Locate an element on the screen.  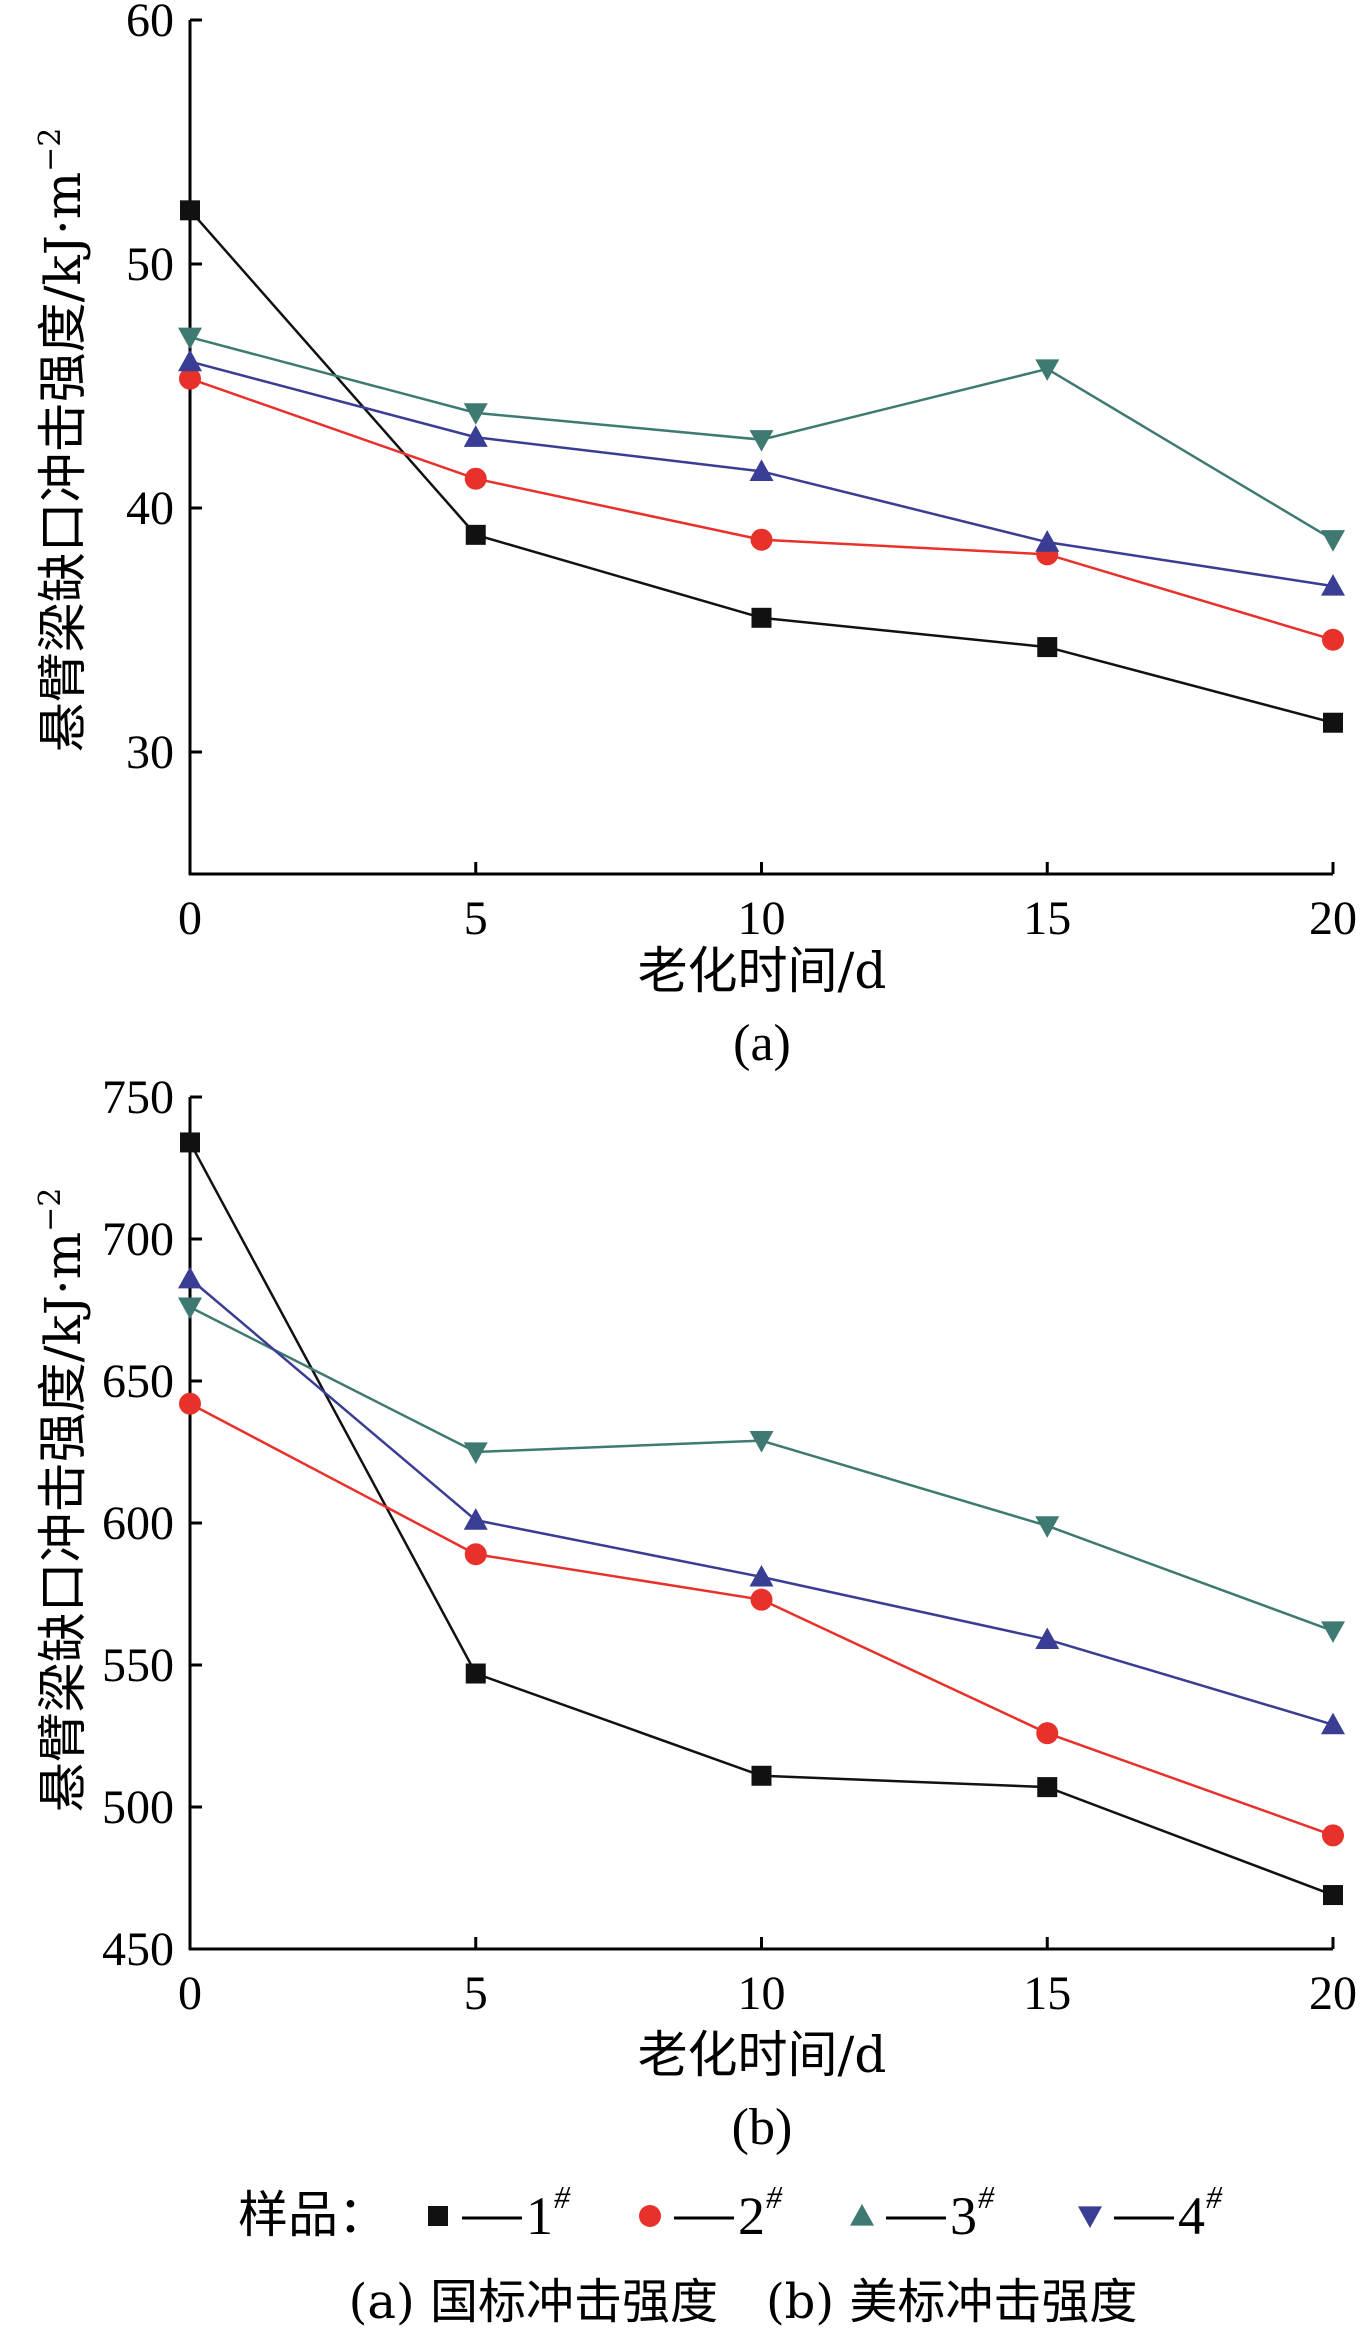
panel-a-y-axis-title-text: 悬臂梁缺口冲击强度/kJ·m is located at coordinates (63, 462).